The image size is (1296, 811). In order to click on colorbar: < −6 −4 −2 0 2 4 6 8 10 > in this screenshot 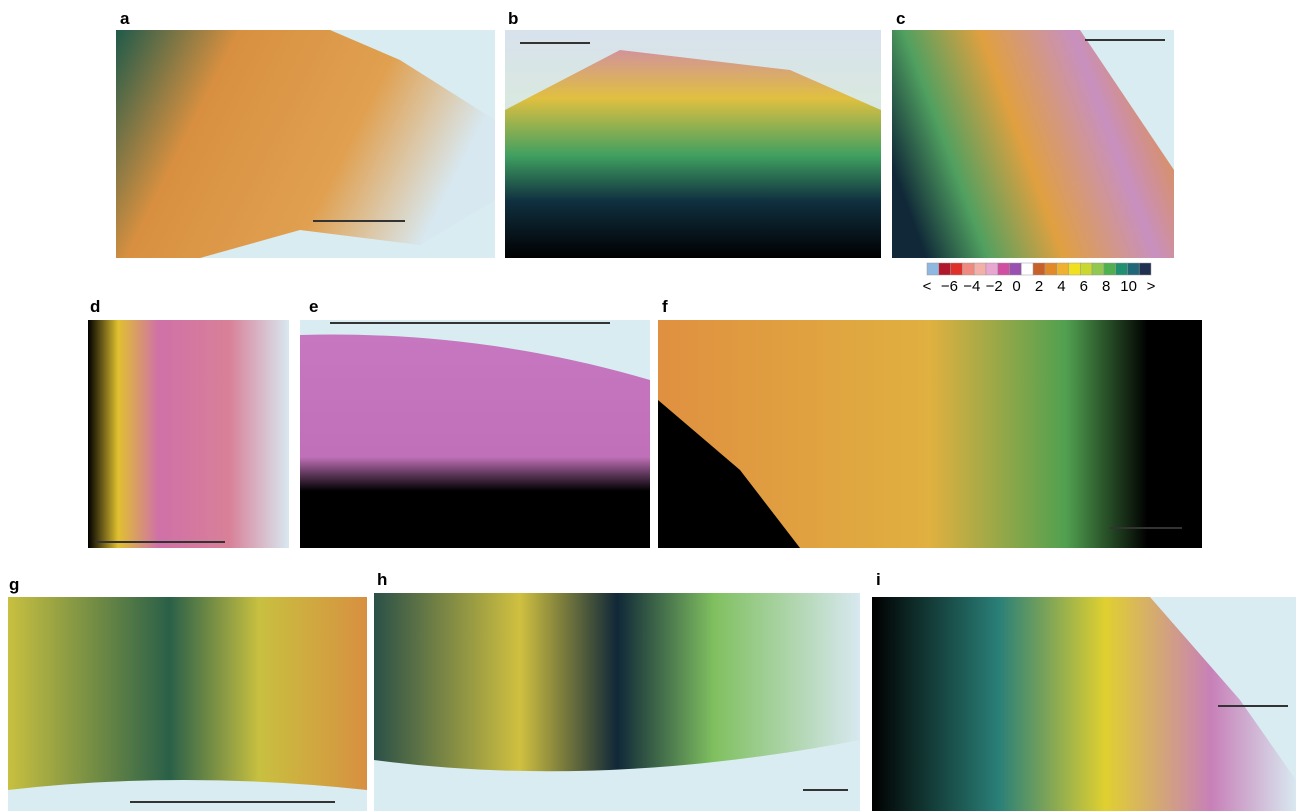, I will do `click(1039, 278)`.